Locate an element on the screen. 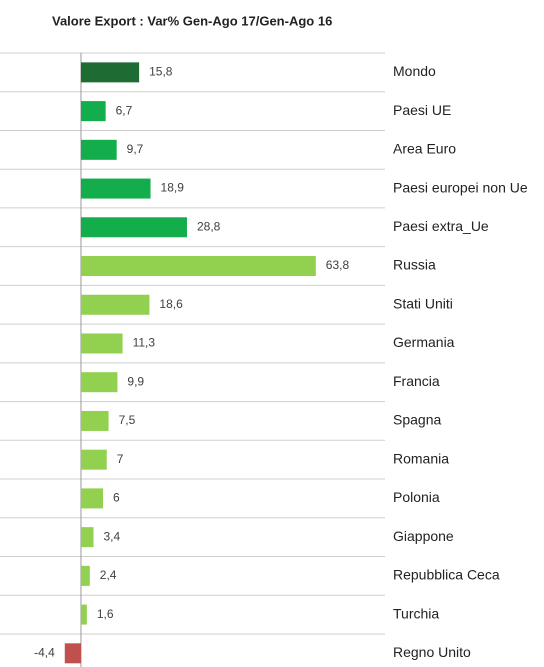 The image size is (544, 667). value-label: 63,8 is located at coordinates (338, 265).